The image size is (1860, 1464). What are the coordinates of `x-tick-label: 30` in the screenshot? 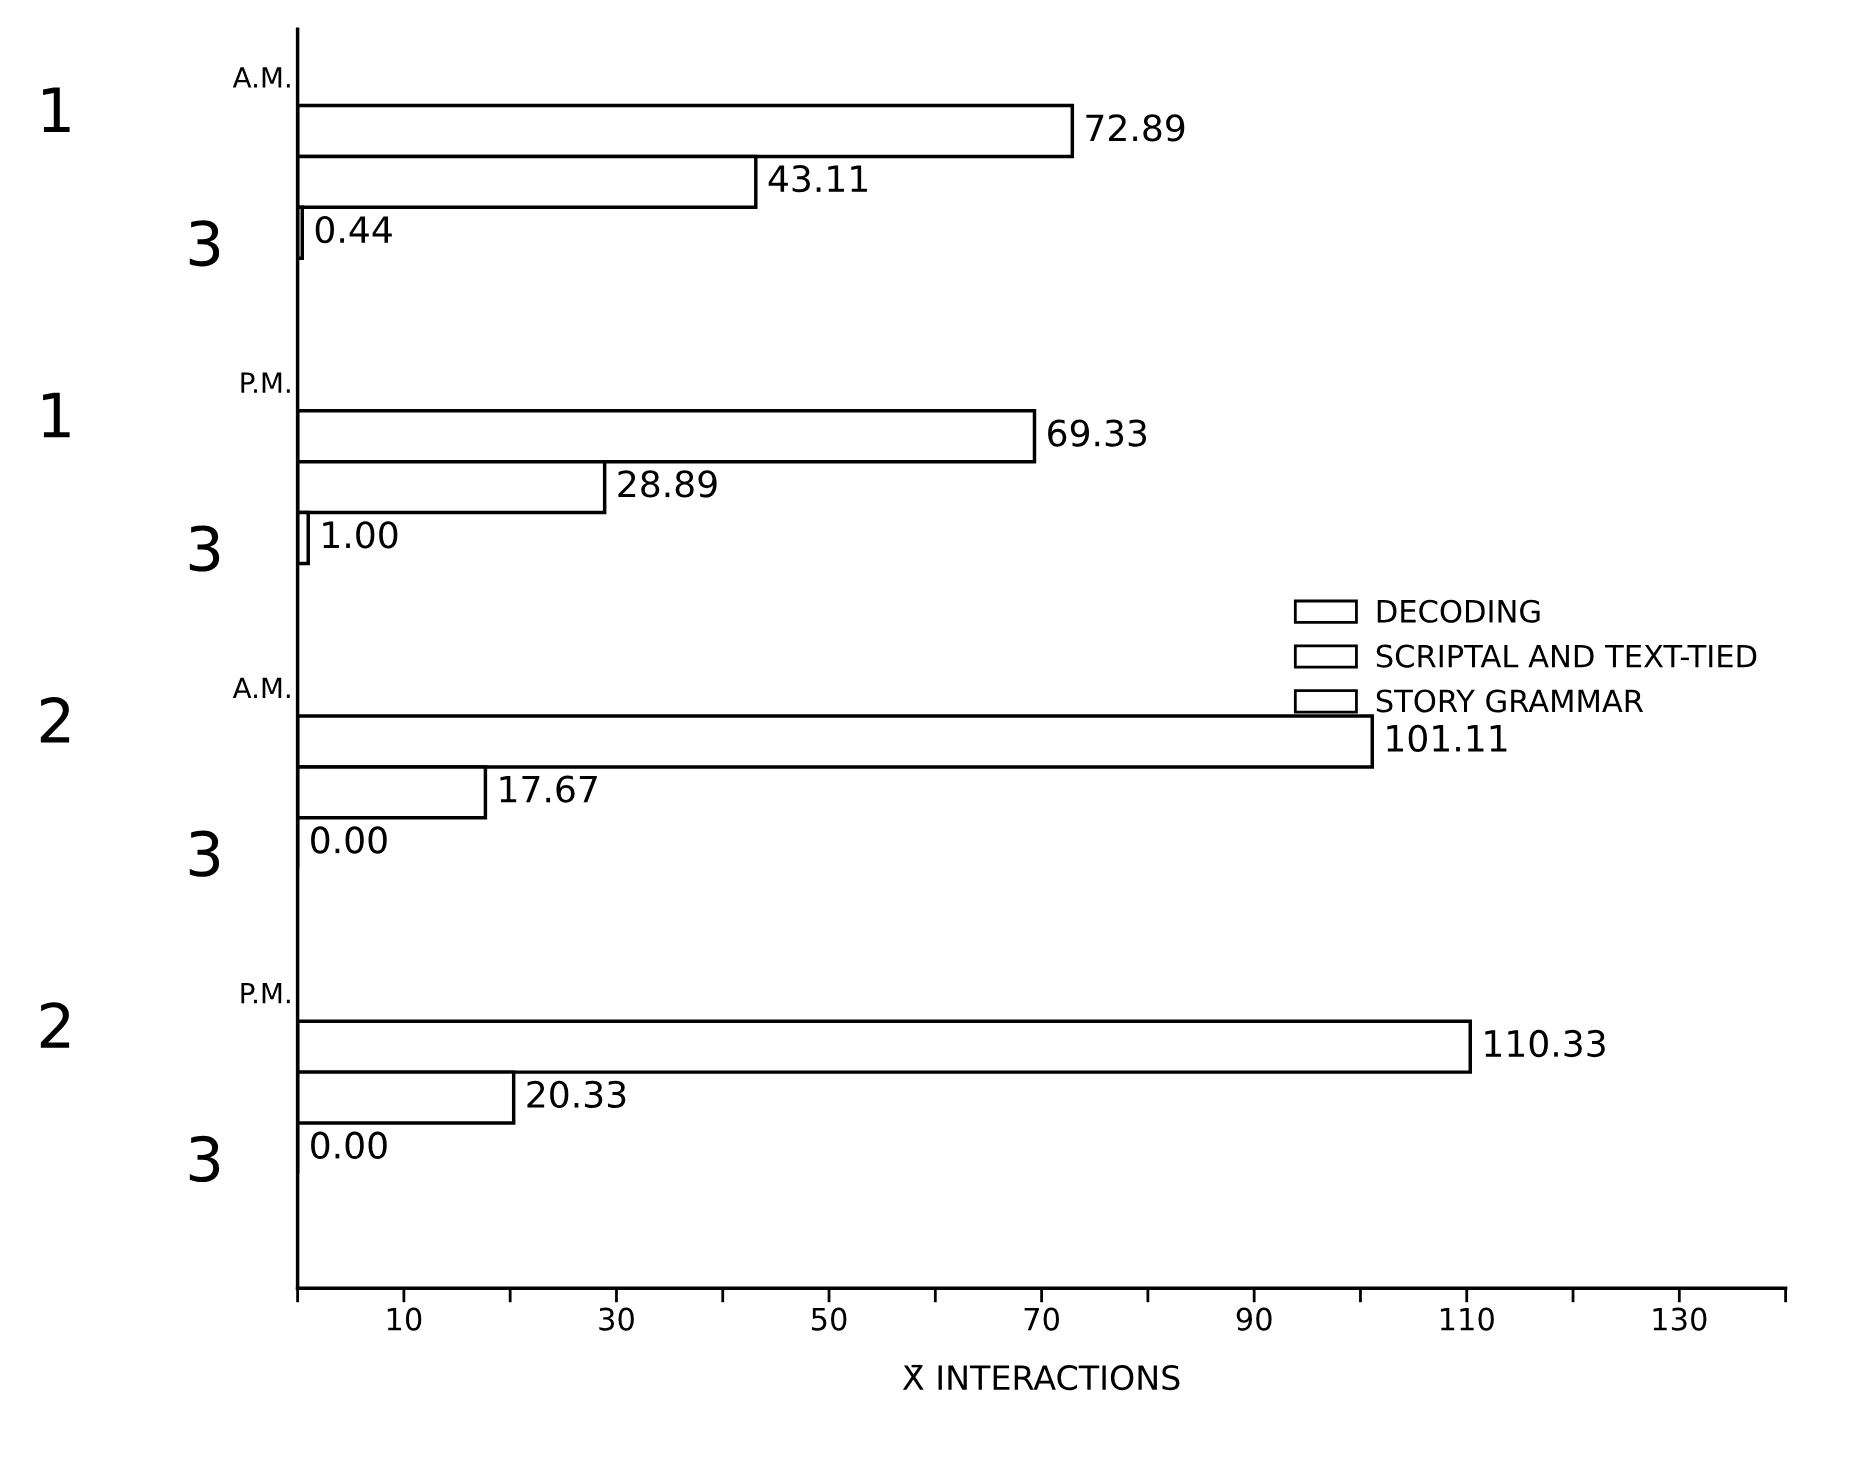 It's located at (616, 1319).